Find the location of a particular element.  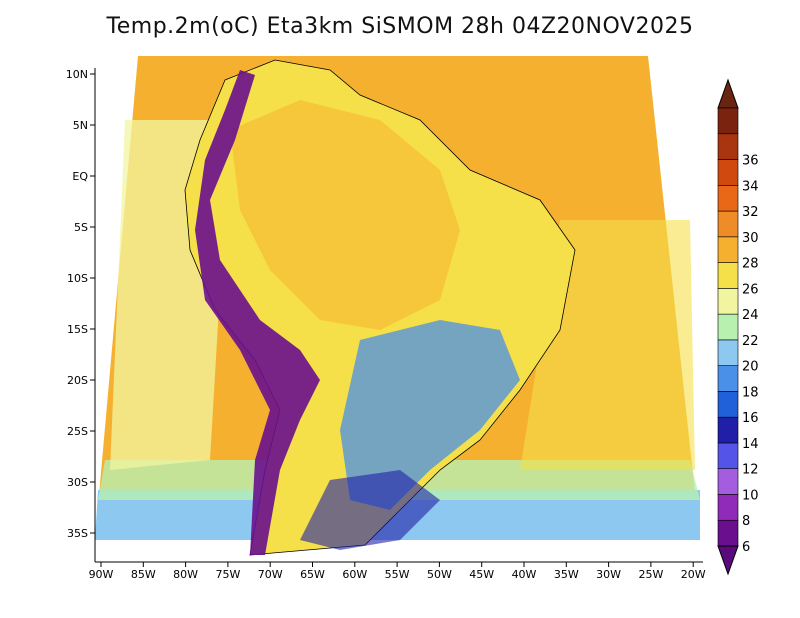

latitude-label: EQ is located at coordinates (80, 176).